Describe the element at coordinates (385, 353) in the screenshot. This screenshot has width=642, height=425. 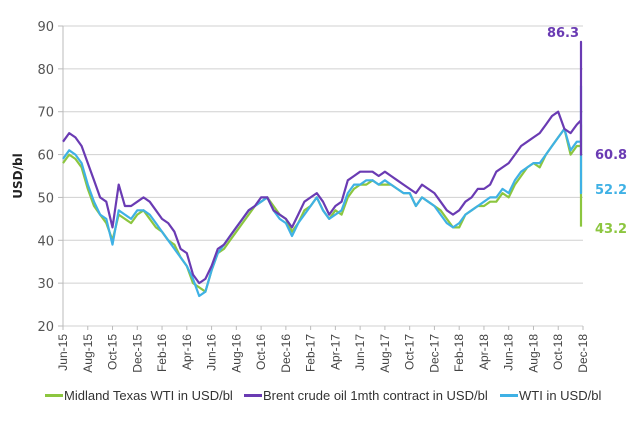
I see `x-tick-label: Aug-17` at that location.